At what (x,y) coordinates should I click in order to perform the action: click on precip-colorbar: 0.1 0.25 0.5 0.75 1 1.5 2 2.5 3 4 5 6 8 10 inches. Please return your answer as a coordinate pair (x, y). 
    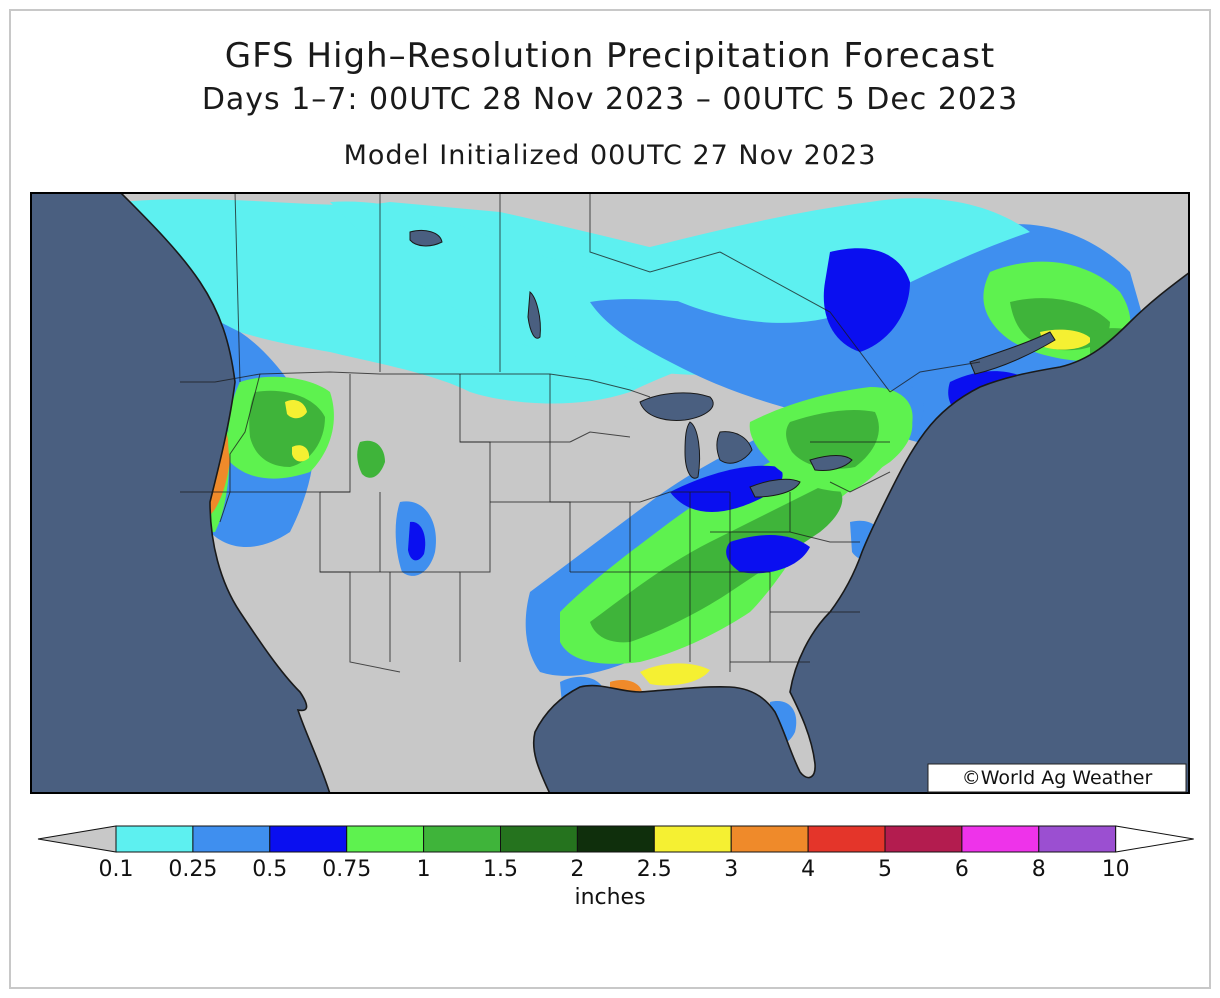
    Looking at the image, I should click on (615, 867).